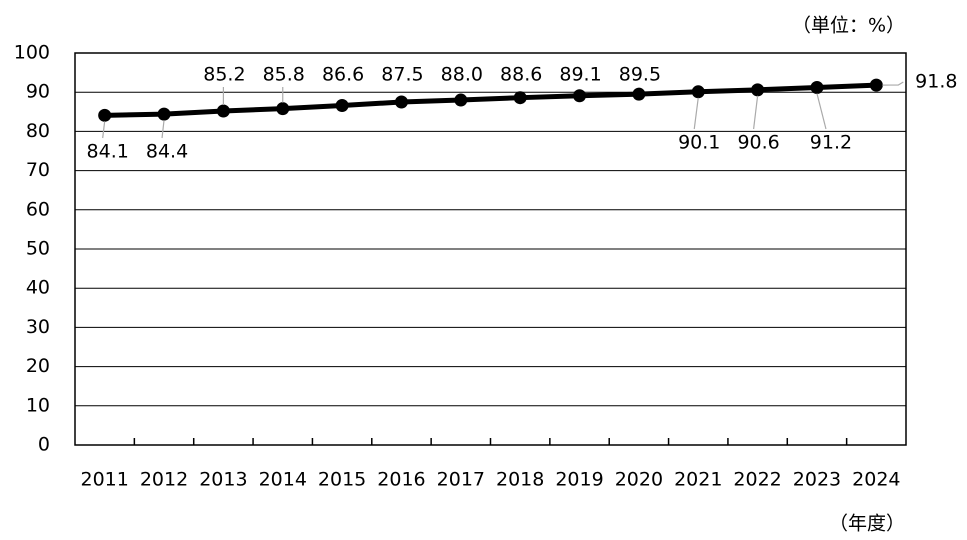 The height and width of the screenshot is (540, 967). I want to click on x-tick-label: 2018, so click(520, 480).